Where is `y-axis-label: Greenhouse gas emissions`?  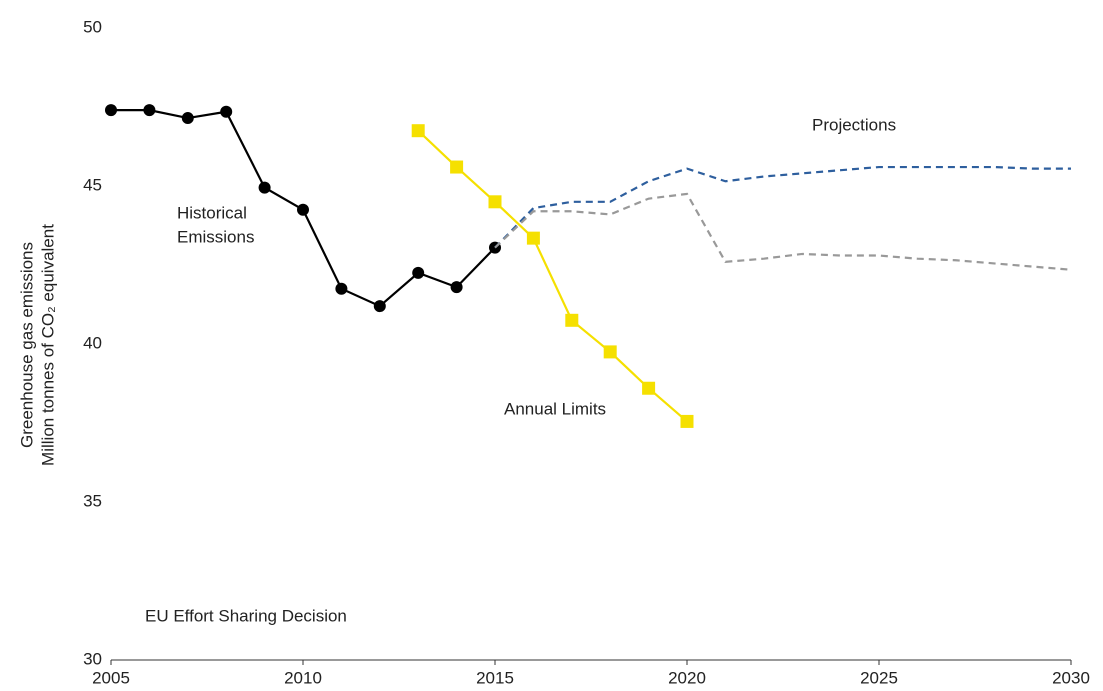
y-axis-label: Greenhouse gas emissions is located at coordinates (26, 345).